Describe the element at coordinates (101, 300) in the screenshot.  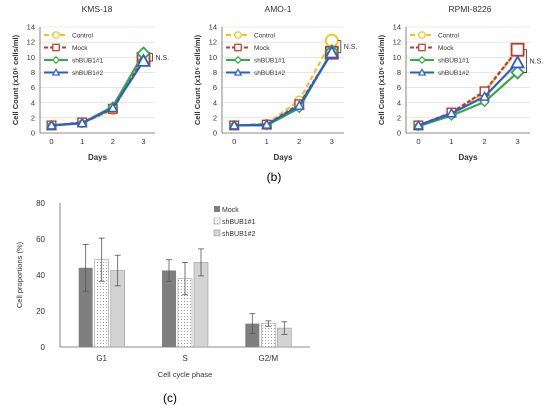
I see `bar-group-g1: G1` at that location.